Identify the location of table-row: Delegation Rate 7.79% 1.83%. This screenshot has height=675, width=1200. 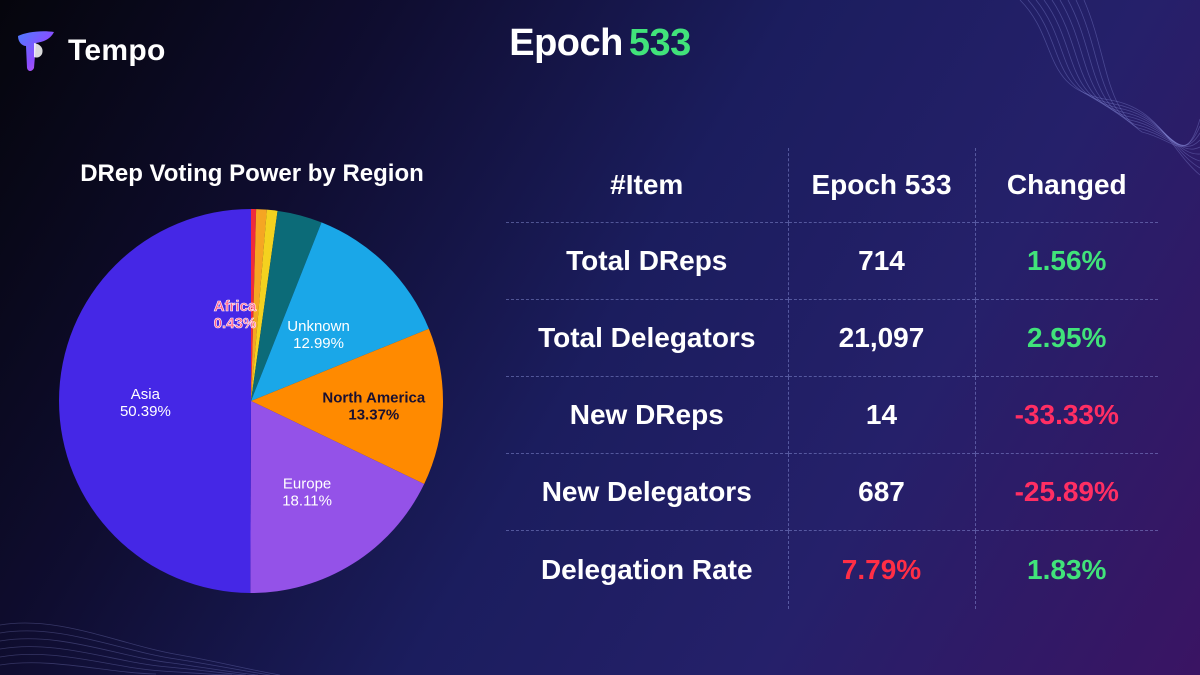
(832, 569).